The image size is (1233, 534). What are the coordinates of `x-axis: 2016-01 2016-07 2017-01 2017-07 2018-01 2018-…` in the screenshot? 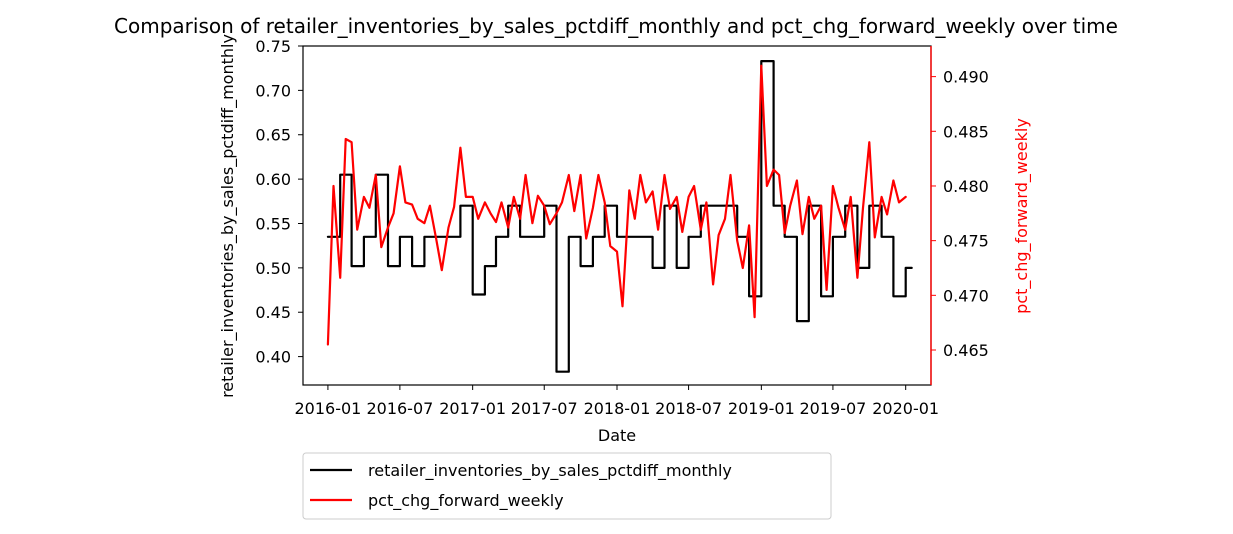 It's located at (616, 401).